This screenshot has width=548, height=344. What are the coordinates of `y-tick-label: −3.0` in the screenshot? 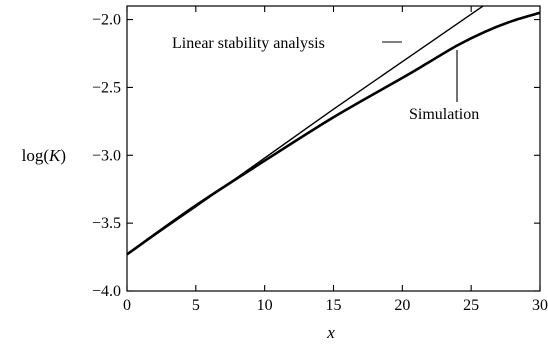 It's located at (106, 155).